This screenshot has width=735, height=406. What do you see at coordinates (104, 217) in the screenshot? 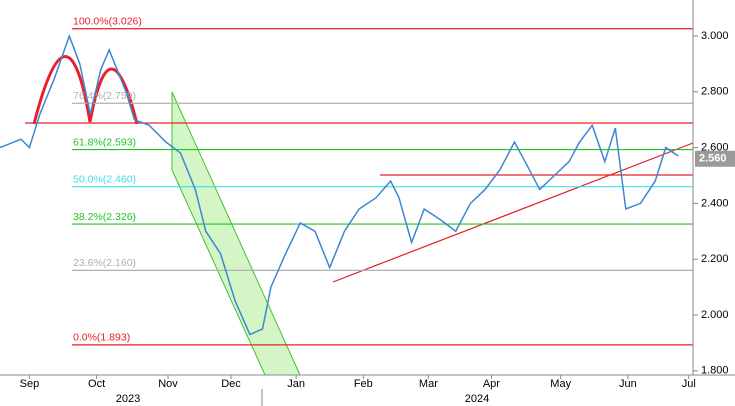
I see `level-label: 38.2%(2.326)` at bounding box center [104, 217].